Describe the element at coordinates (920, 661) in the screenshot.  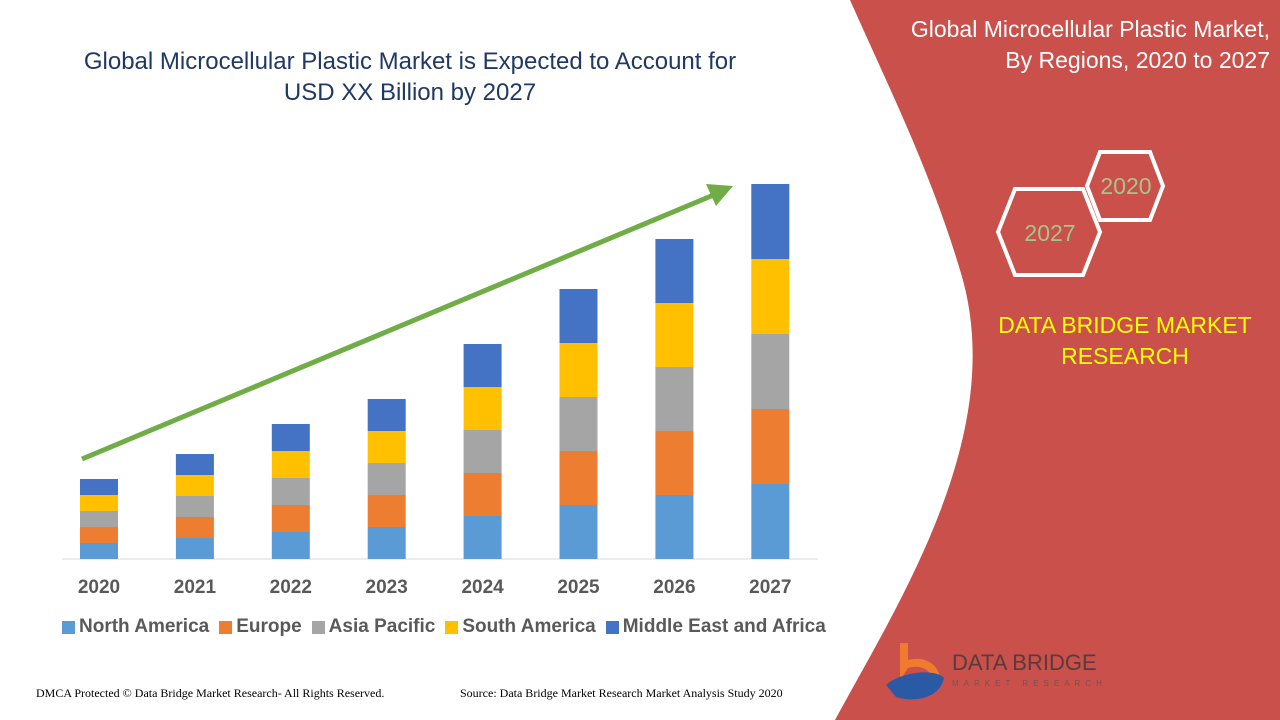
I see `logo-mark-orange` at that location.